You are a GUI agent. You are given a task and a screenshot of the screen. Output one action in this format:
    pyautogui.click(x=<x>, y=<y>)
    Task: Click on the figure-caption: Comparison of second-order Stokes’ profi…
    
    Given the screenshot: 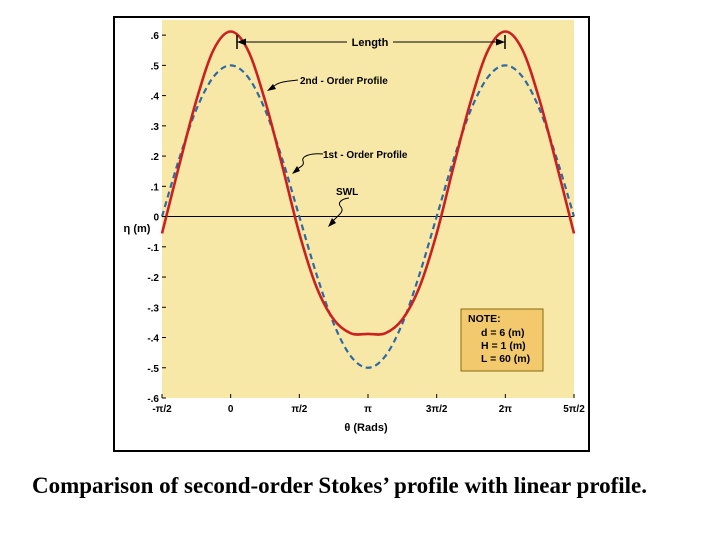 What is the action you would take?
    pyautogui.click(x=340, y=485)
    